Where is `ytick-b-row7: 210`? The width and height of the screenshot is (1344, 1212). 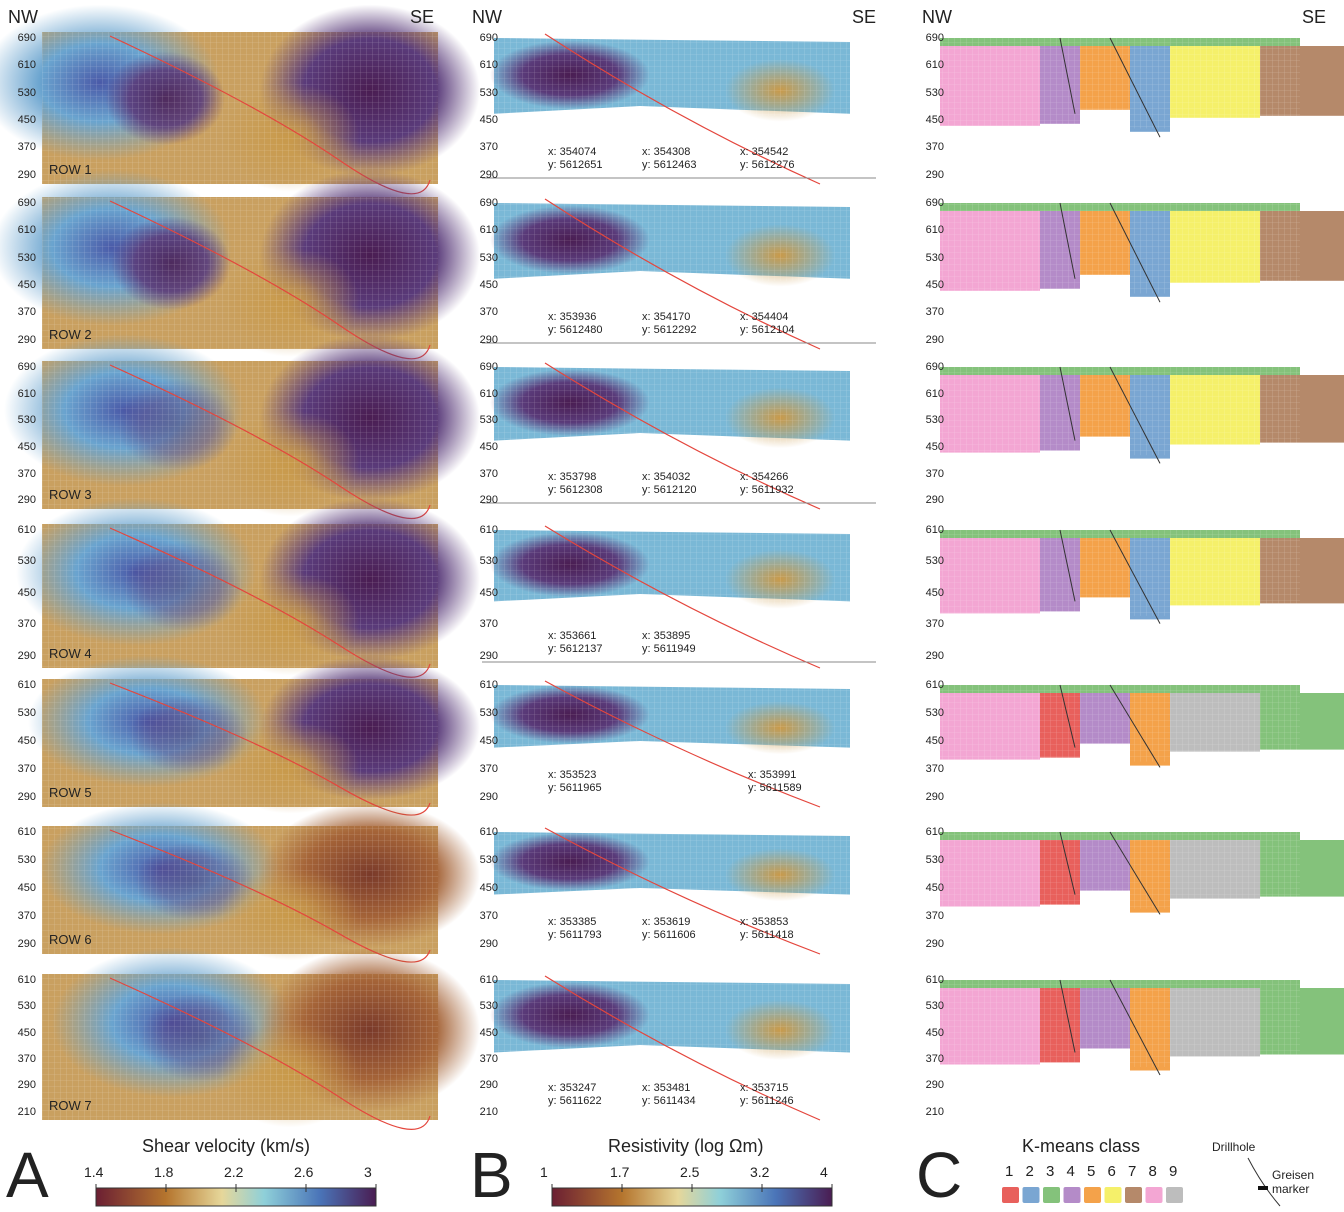
ytick-b-row7: 210 is located at coordinates (488, 1111).